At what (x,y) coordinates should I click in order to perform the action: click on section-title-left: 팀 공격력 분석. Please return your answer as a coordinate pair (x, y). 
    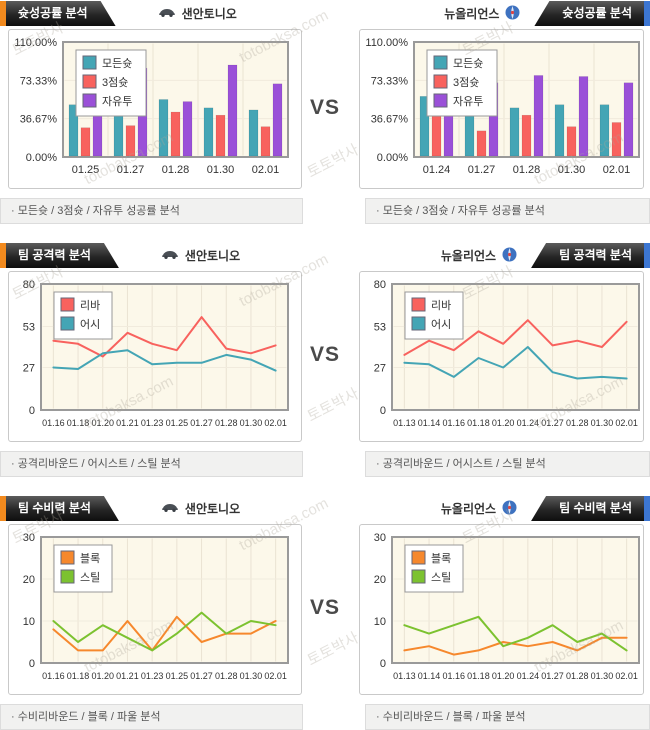
    Looking at the image, I should click on (62, 255).